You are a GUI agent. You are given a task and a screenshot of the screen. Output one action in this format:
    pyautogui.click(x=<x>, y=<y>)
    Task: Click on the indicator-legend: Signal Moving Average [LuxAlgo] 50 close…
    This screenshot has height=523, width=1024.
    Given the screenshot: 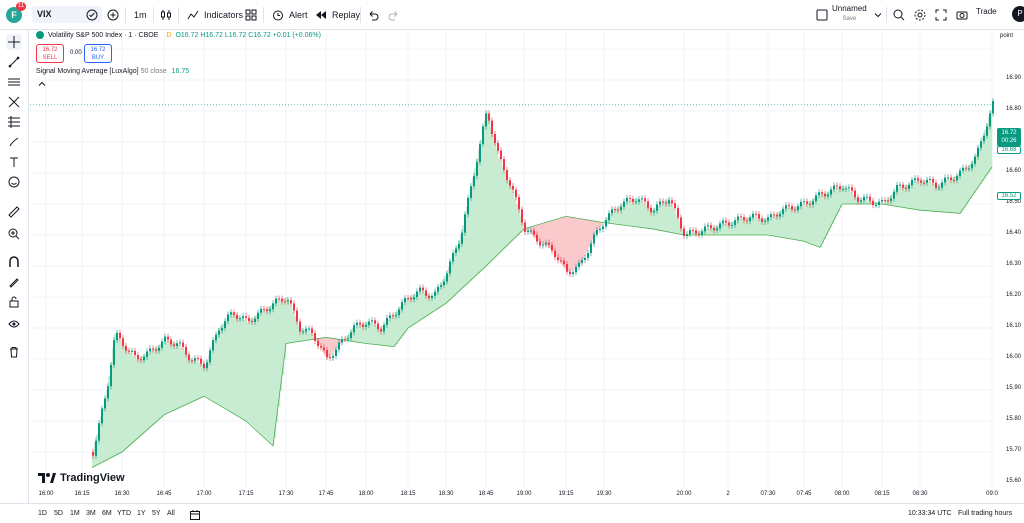 What is the action you would take?
    pyautogui.click(x=112, y=71)
    